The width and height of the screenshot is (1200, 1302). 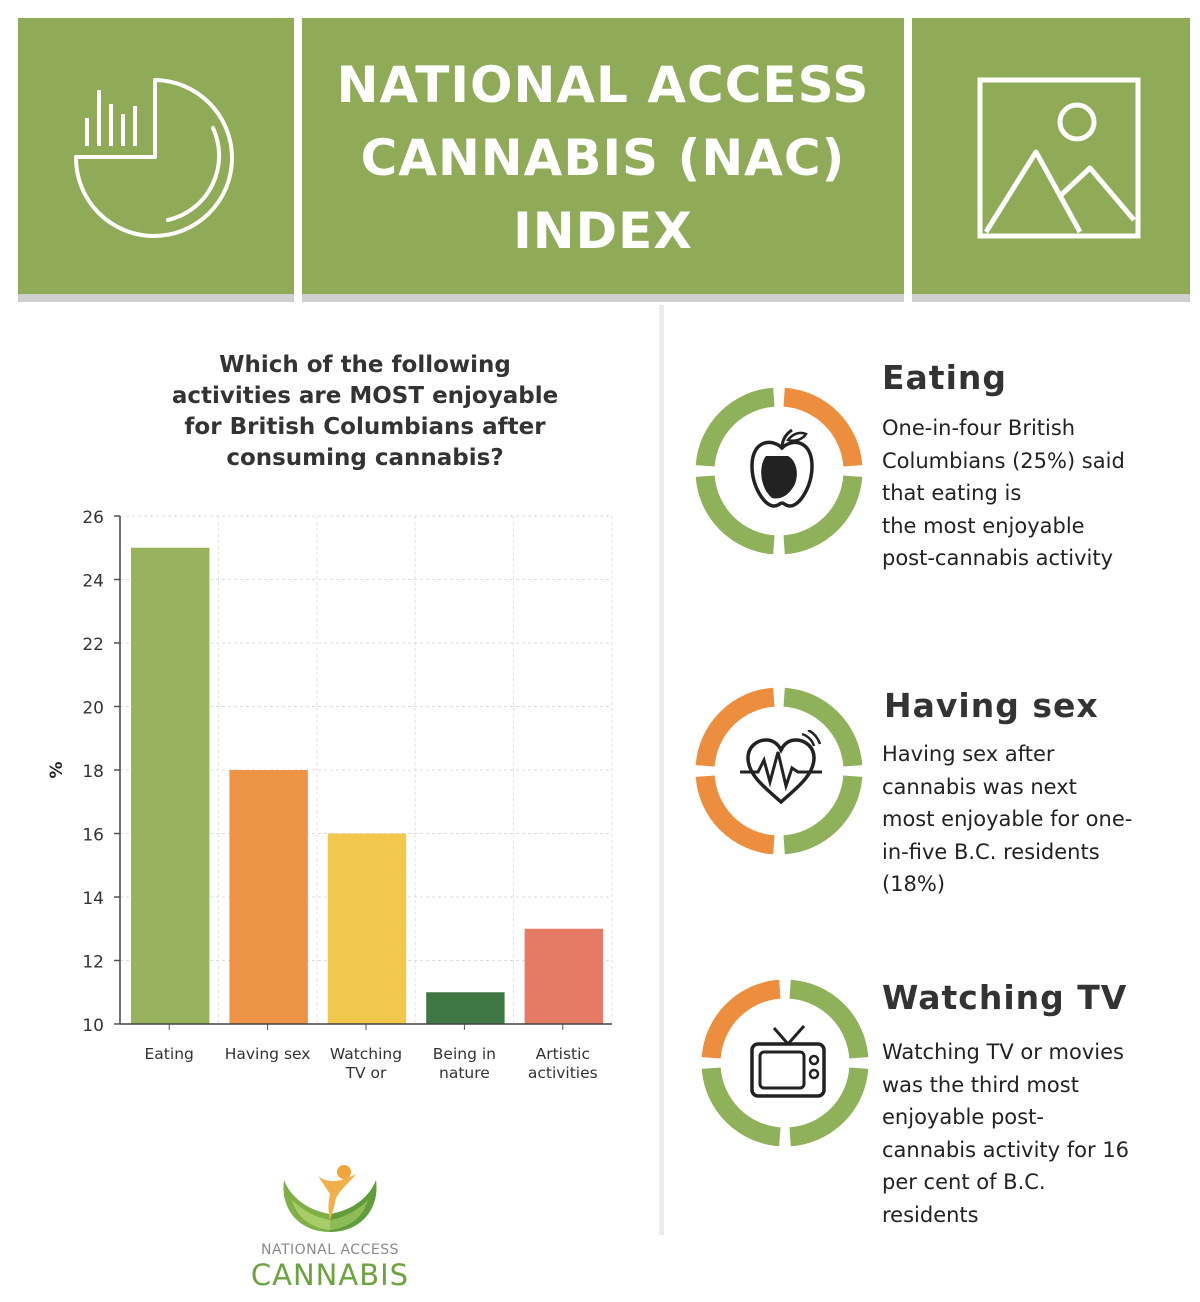 What do you see at coordinates (93, 772) in the screenshot?
I see `y-tick-label: 18` at bounding box center [93, 772].